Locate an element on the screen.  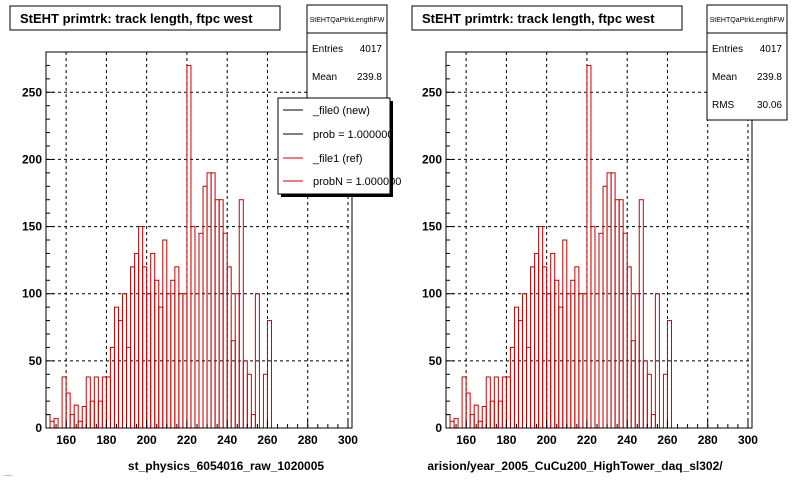
legend-label: _file1 (ref) is located at coordinates (337, 159).